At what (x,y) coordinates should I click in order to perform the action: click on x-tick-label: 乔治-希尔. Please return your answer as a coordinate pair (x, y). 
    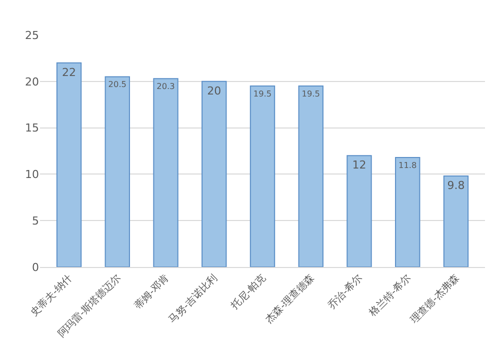
    Looking at the image, I should click on (345, 292).